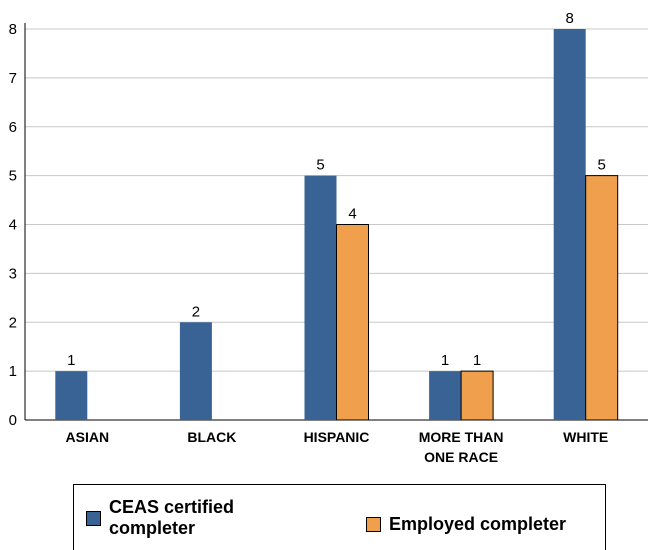 The image size is (656, 550). I want to click on legend-swatch-ceas, so click(93, 518).